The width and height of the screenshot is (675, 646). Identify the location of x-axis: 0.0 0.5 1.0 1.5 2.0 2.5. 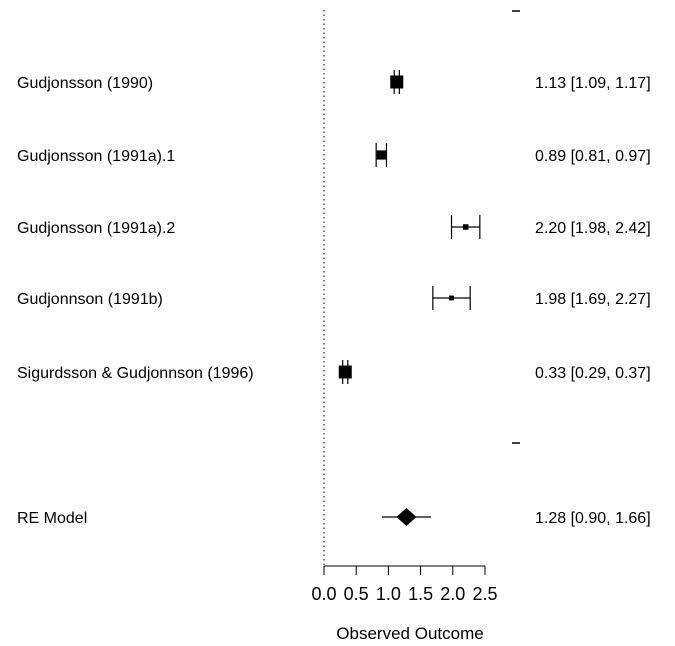
(404, 584).